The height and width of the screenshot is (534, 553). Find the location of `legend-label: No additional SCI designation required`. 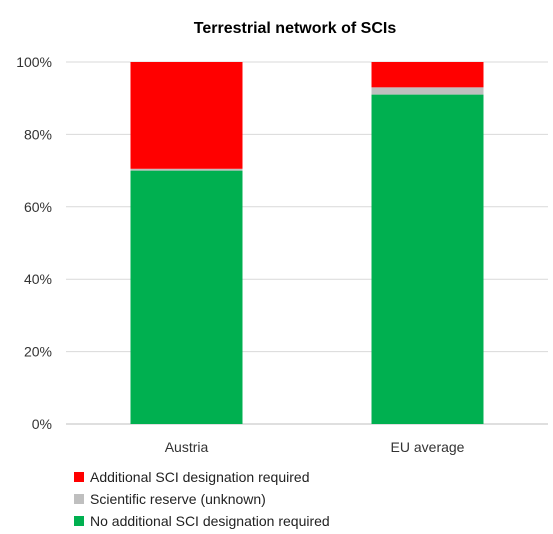

legend-label: No additional SCI designation required is located at coordinates (210, 521).